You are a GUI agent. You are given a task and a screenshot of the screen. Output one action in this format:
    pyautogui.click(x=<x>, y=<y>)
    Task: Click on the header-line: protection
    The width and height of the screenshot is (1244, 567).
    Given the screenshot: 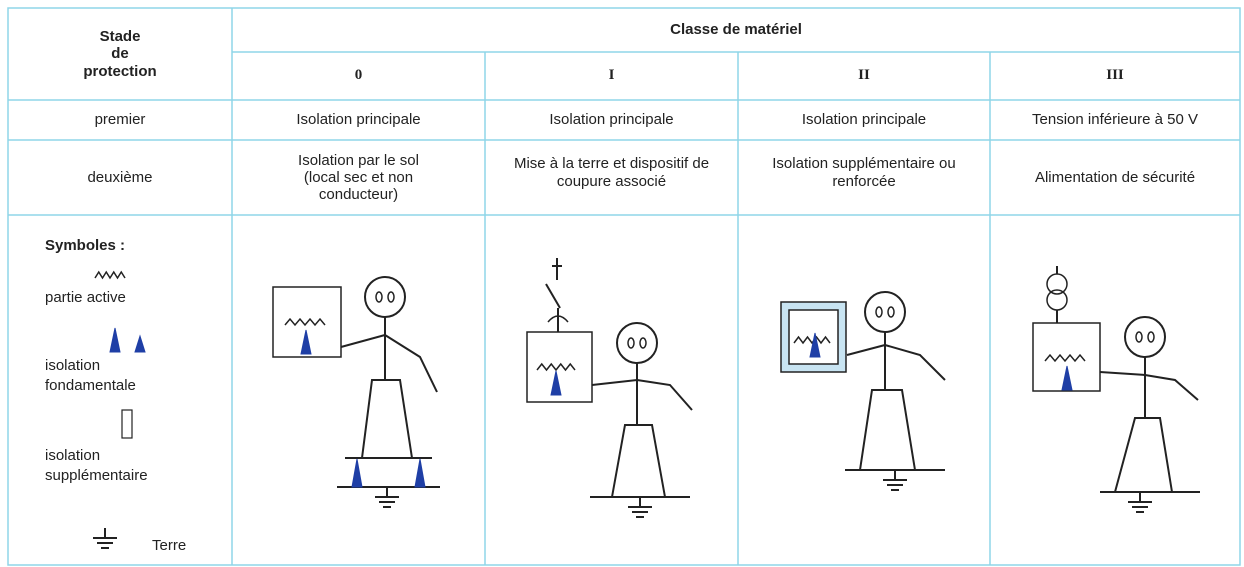 What is the action you would take?
    pyautogui.click(x=120, y=71)
    